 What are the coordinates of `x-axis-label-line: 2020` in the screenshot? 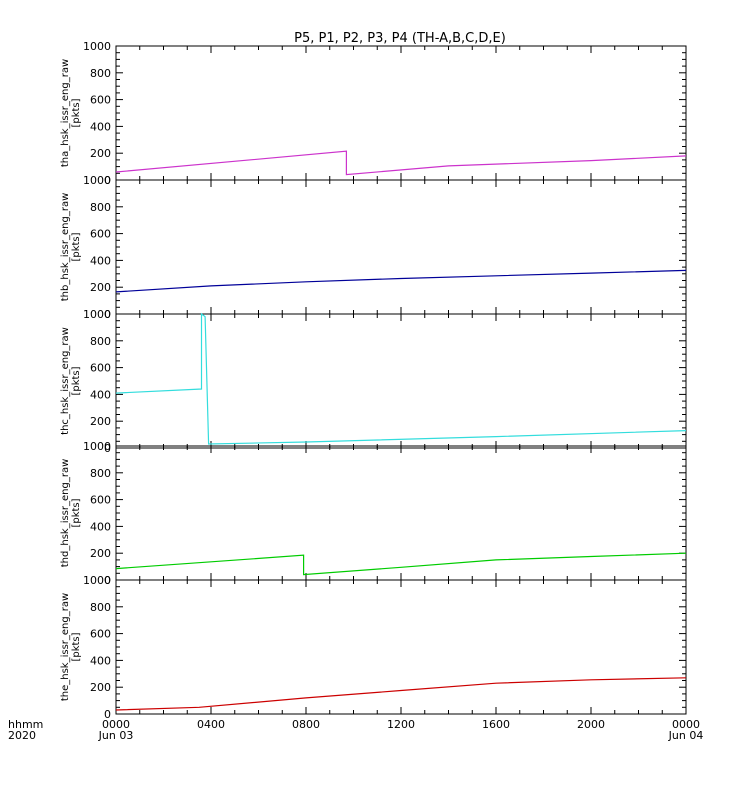 It's located at (22, 735).